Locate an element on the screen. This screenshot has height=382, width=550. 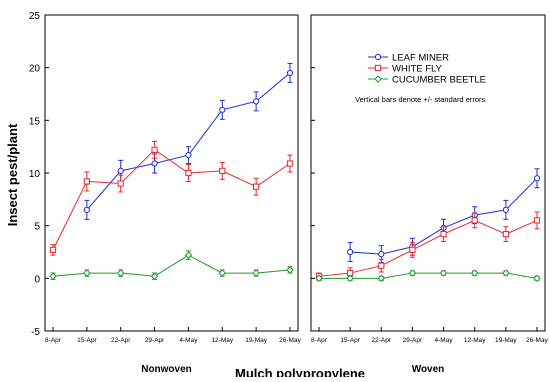
legend-label: WHITE FLY is located at coordinates (417, 69).